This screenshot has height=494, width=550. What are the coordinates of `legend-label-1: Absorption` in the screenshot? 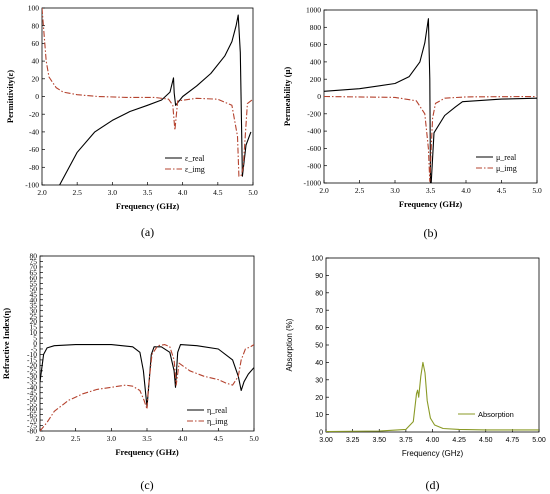 It's located at (496, 414).